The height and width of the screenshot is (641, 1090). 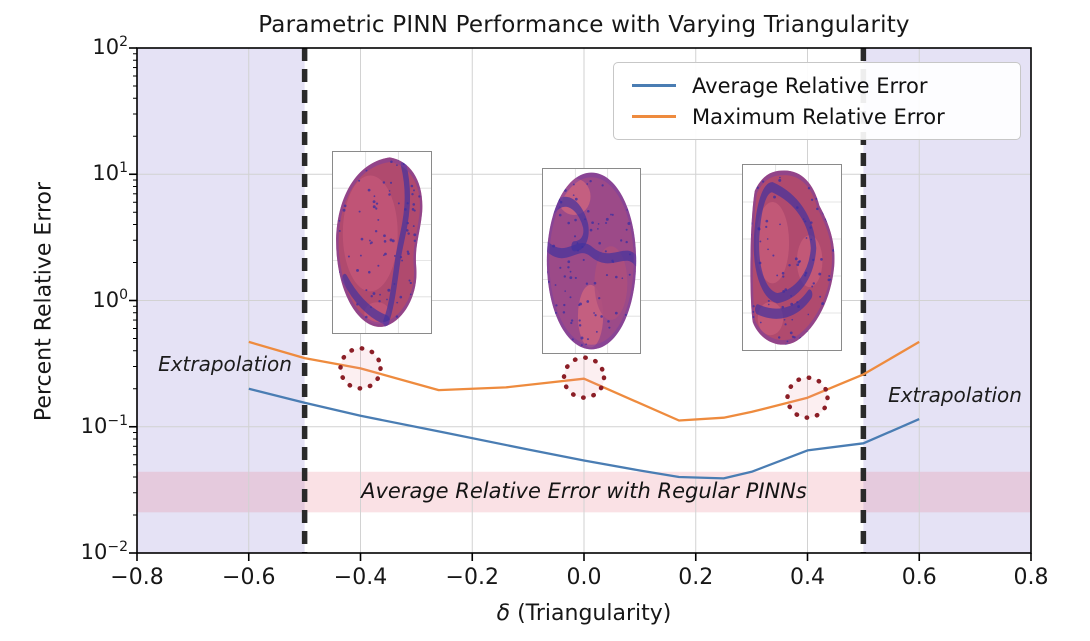 I want to click on average-relative-error-line, so click(x=584, y=433).